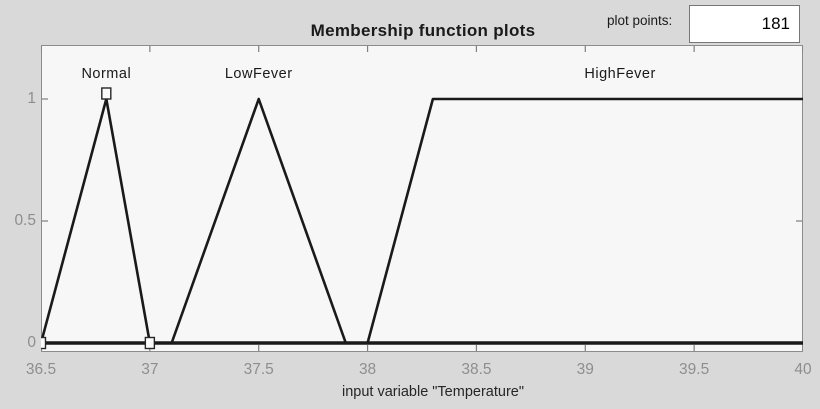  I want to click on x-tick-label: 37, so click(150, 369).